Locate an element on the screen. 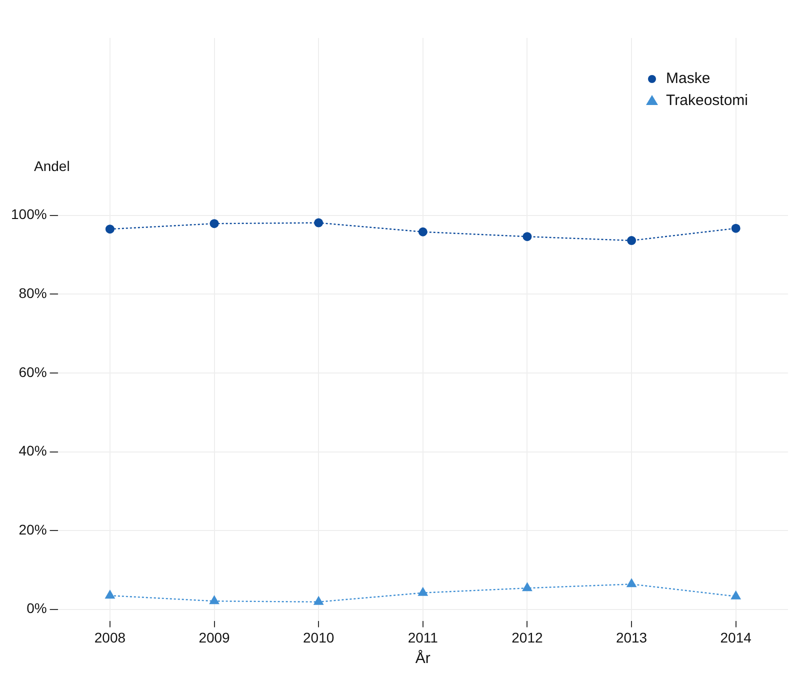  x-tick-label: 2011 is located at coordinates (423, 637).